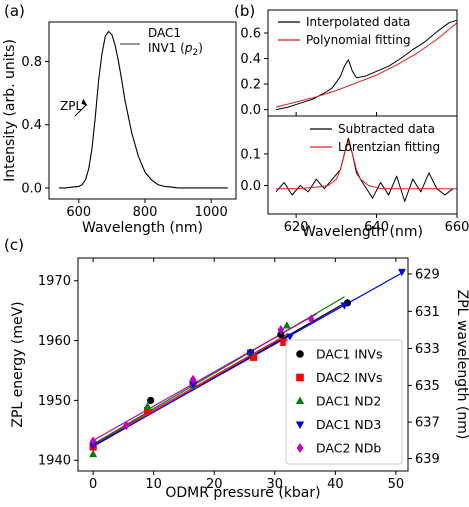 Image resolution: width=469 pixels, height=507 pixels. What do you see at coordinates (244, 11) in the screenshot?
I see `panel-label: (b)` at bounding box center [244, 11].